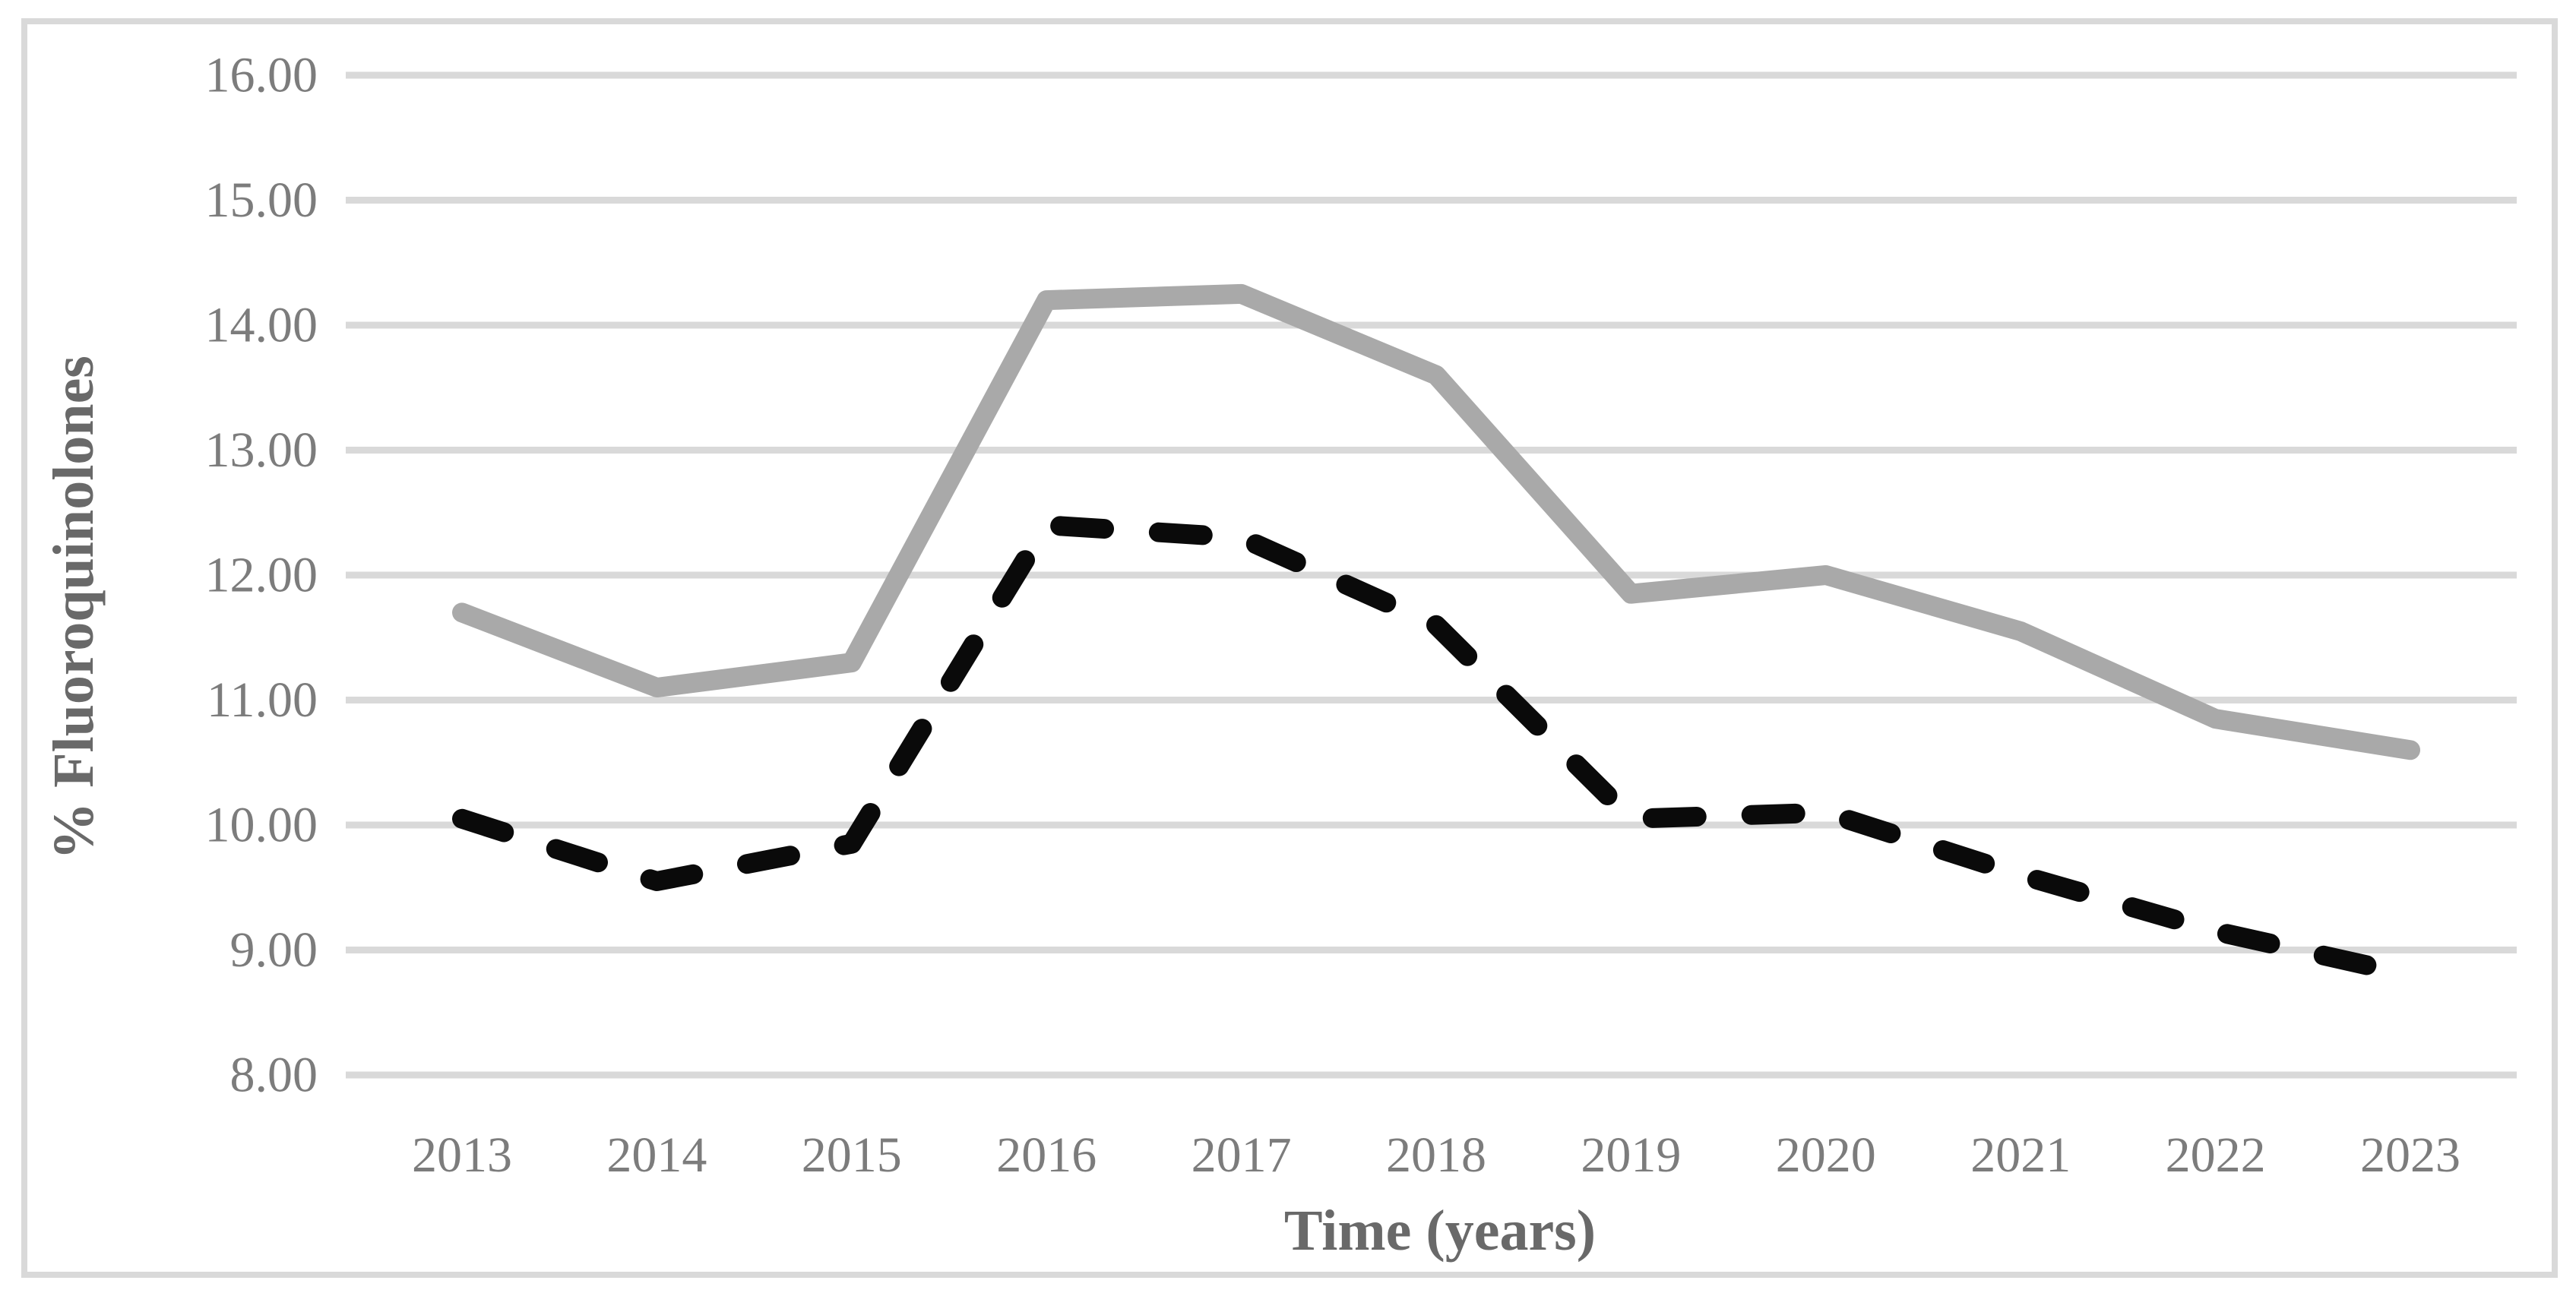  I want to click on y-tick-label: 8.00, so click(274, 1075).